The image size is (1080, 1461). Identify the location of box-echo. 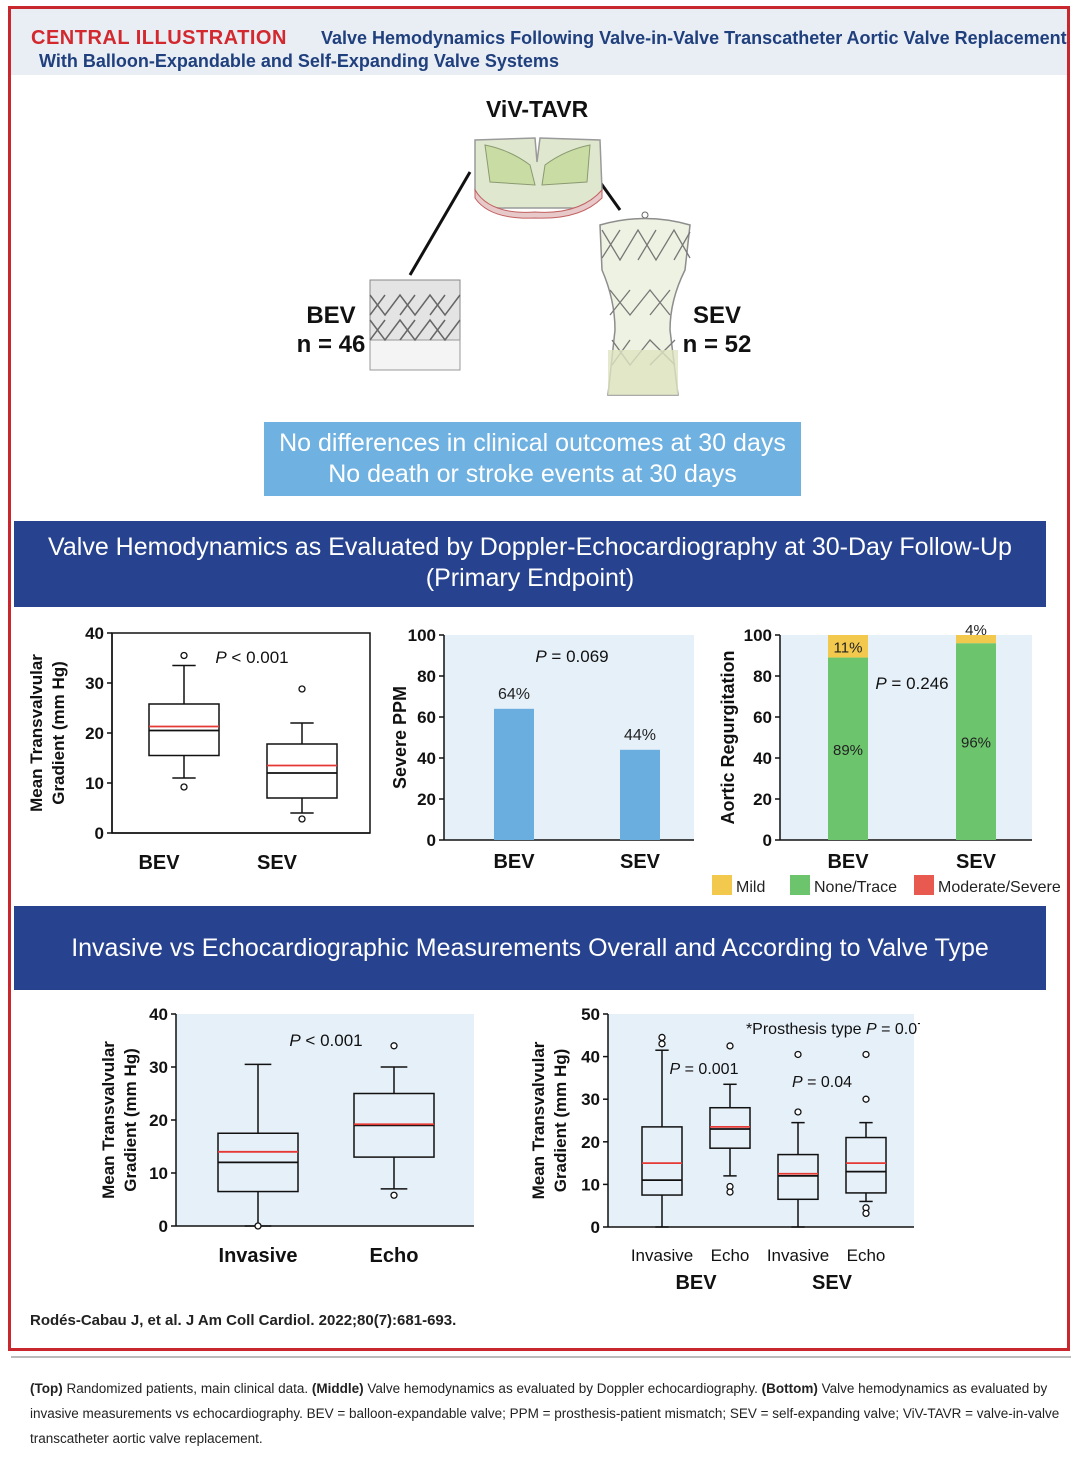
(394, 1120).